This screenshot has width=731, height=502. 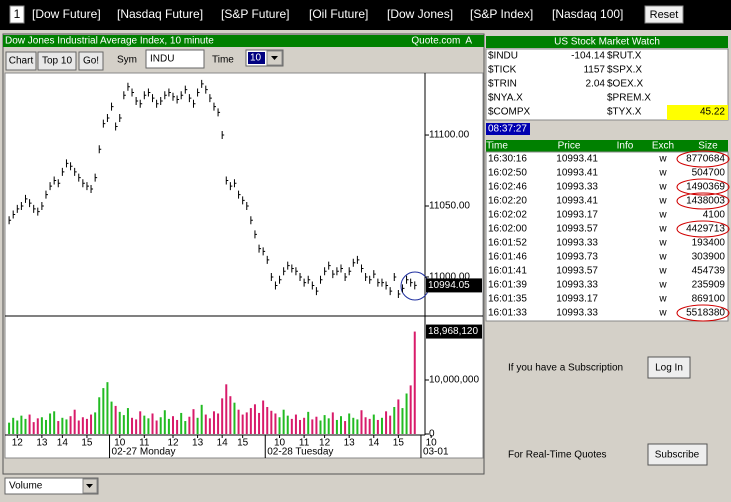 I want to click on sym-value: INDU, so click(x=162, y=59).